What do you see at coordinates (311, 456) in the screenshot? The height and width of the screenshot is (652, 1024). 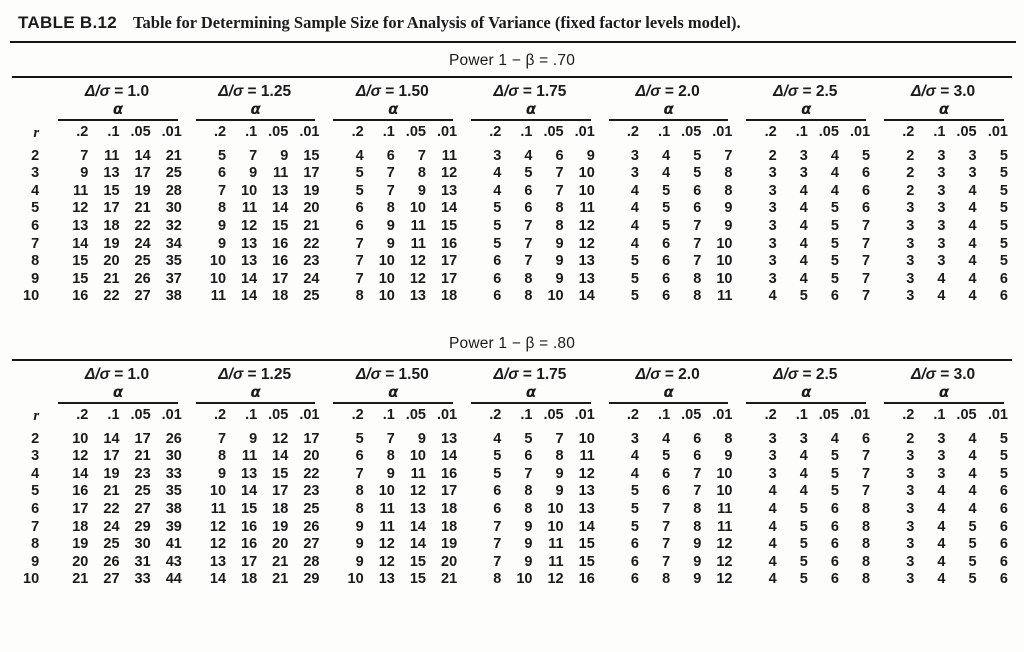 I see `sample-size-cell: 20` at bounding box center [311, 456].